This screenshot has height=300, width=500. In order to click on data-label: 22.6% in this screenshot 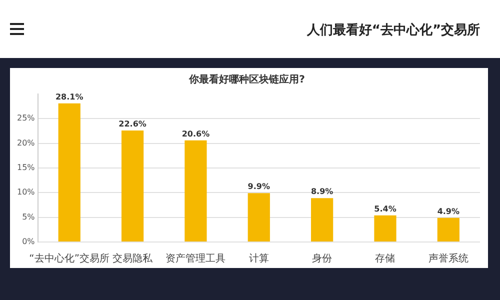, I will do `click(132, 124)`.